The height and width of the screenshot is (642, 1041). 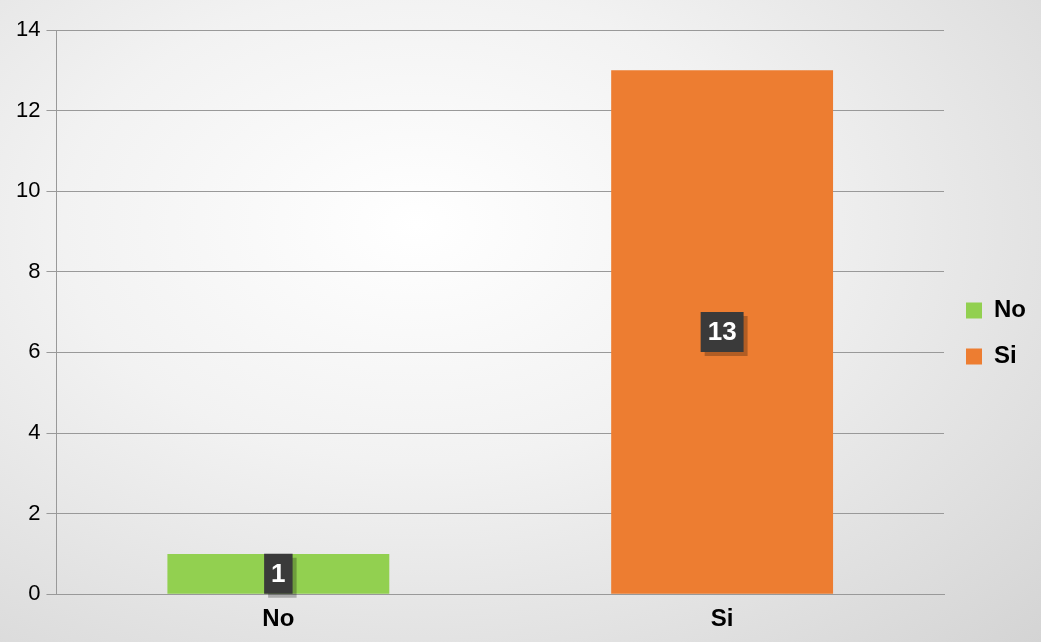 I want to click on y-tick-label: 0, so click(x=34, y=593).